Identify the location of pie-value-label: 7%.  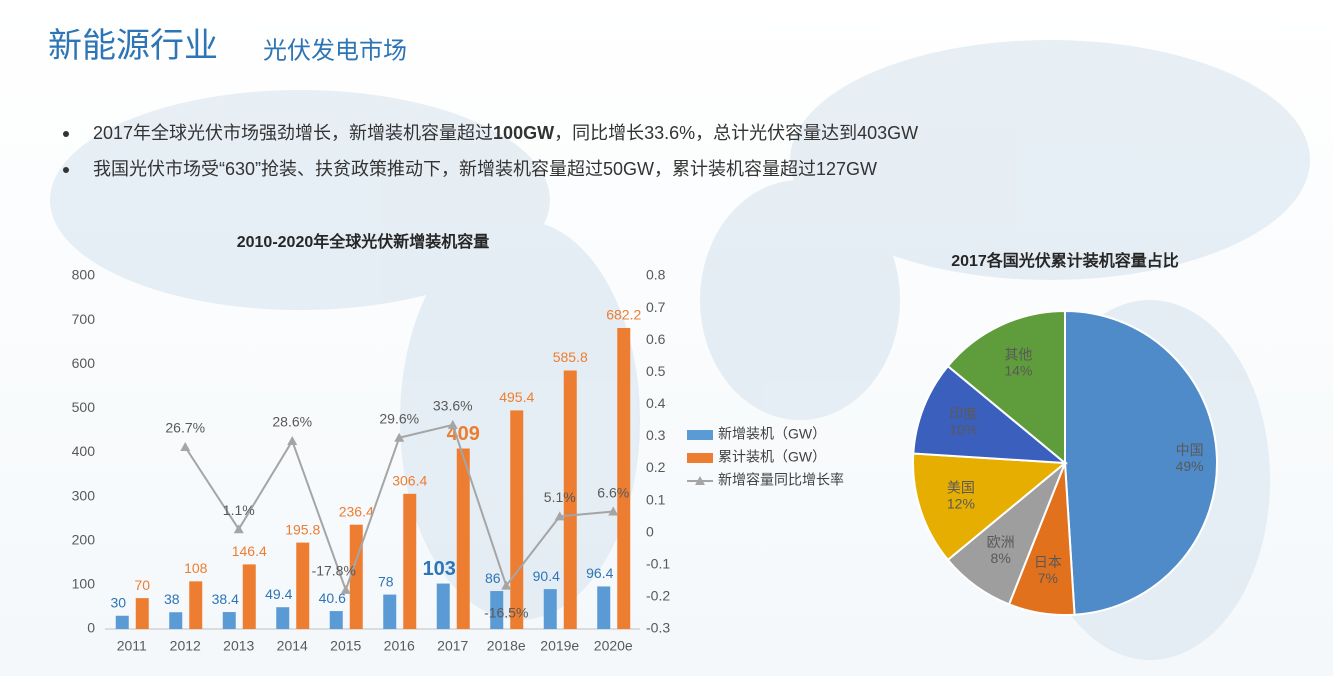
(1048, 578).